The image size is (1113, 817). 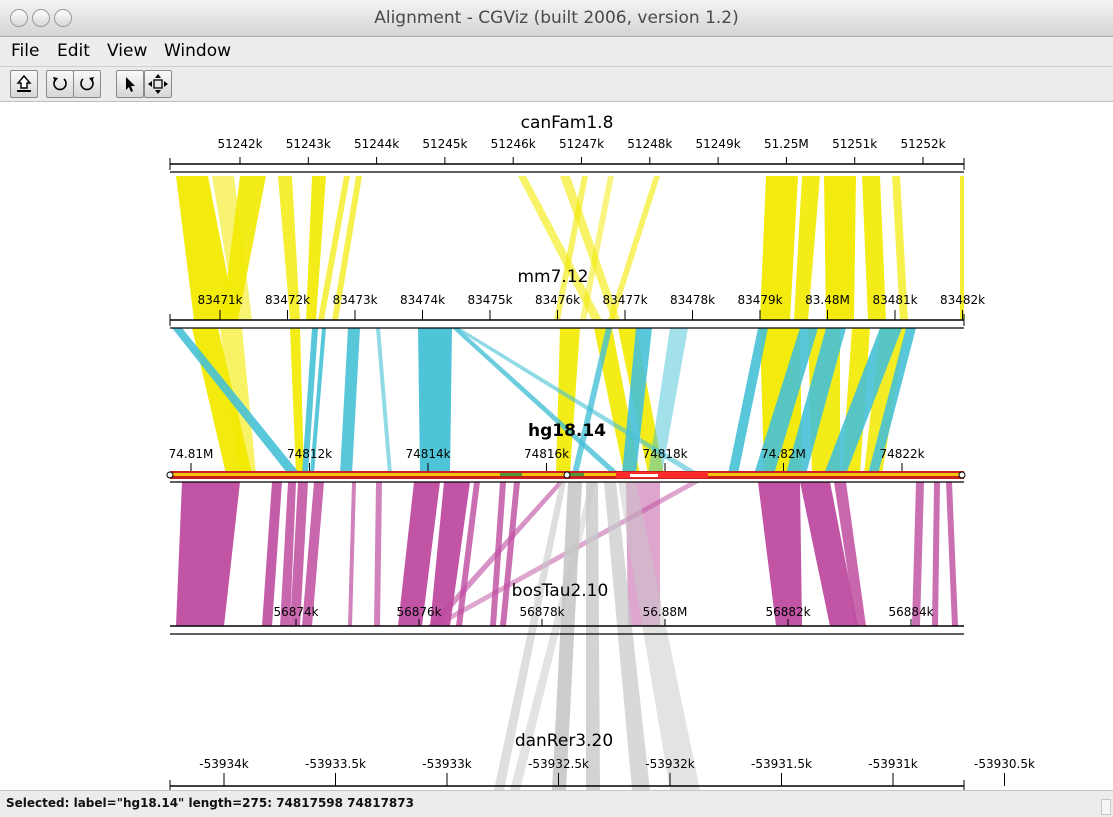 I want to click on tick-label: 56882k, so click(x=787, y=612).